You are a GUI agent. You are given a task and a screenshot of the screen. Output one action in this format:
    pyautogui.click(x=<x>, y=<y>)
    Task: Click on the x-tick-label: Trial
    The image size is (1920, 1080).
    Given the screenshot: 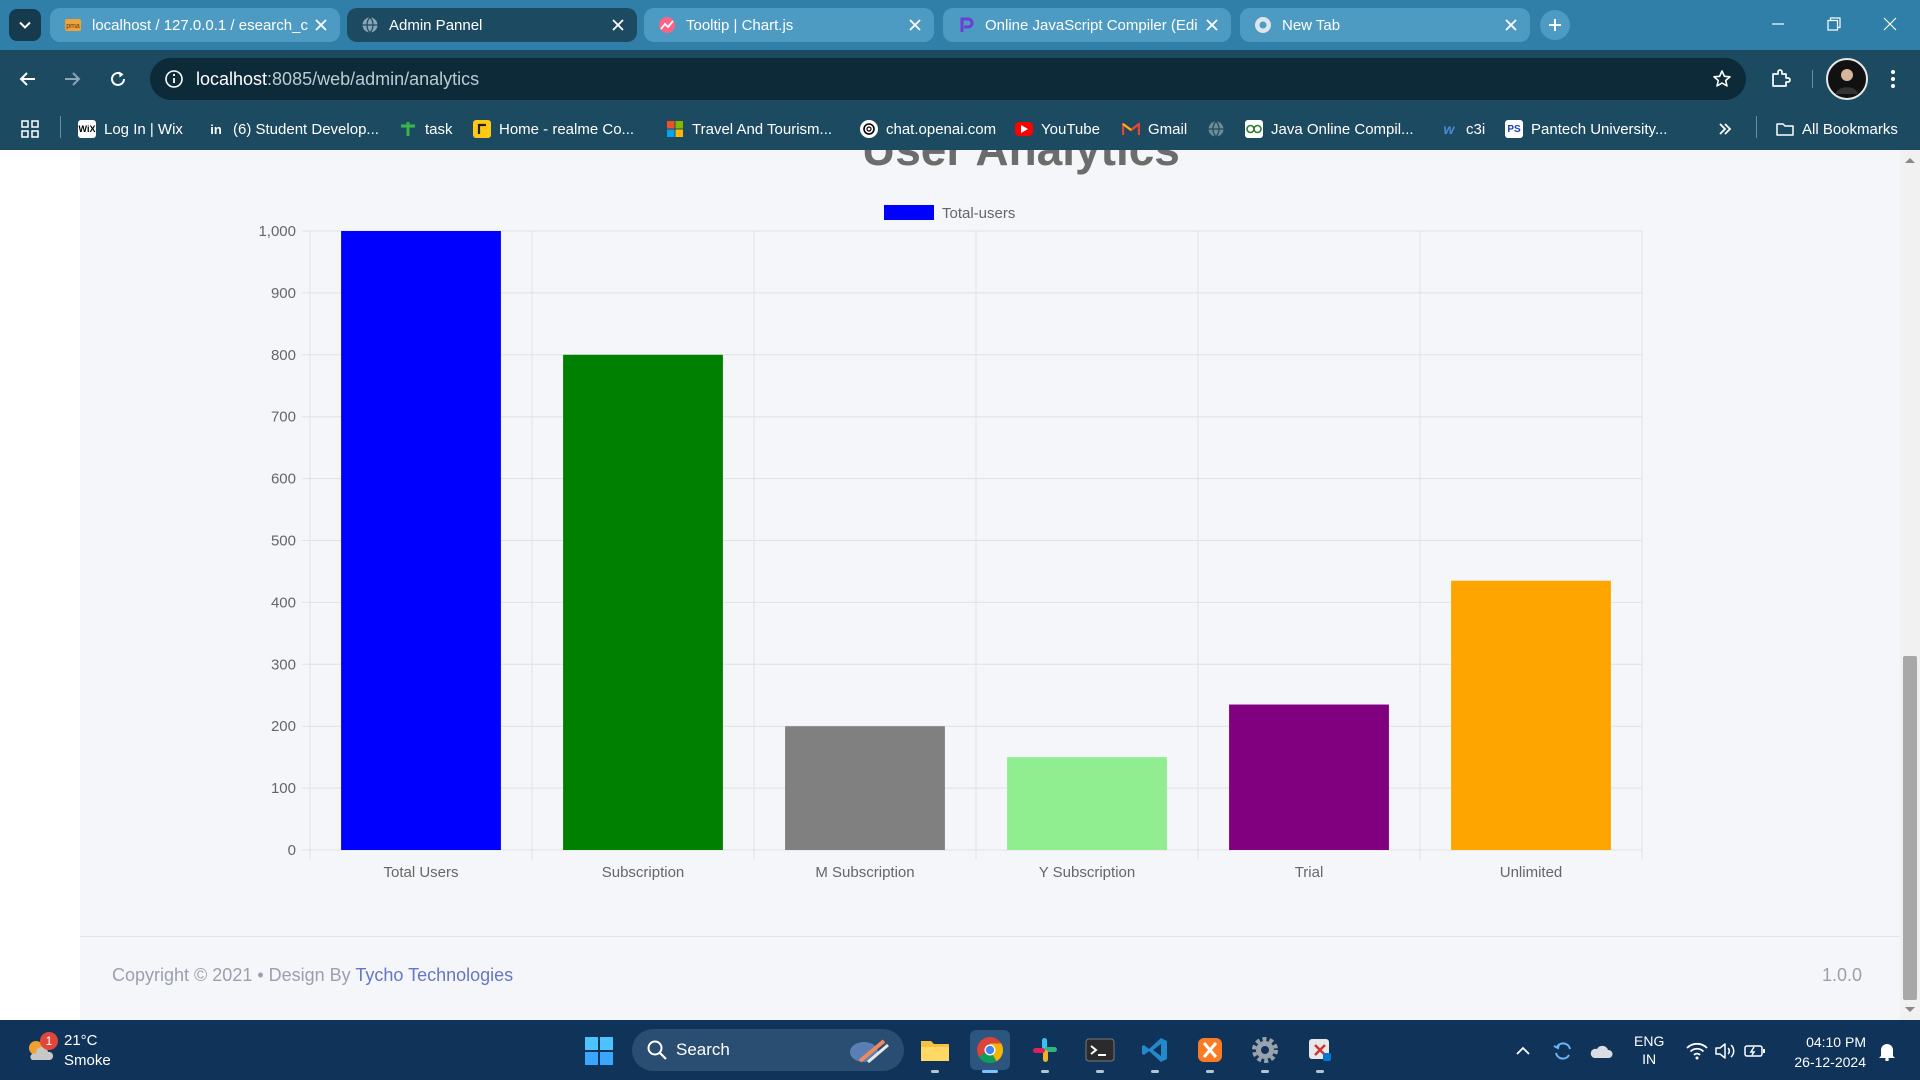 What is the action you would take?
    pyautogui.click(x=1309, y=872)
    